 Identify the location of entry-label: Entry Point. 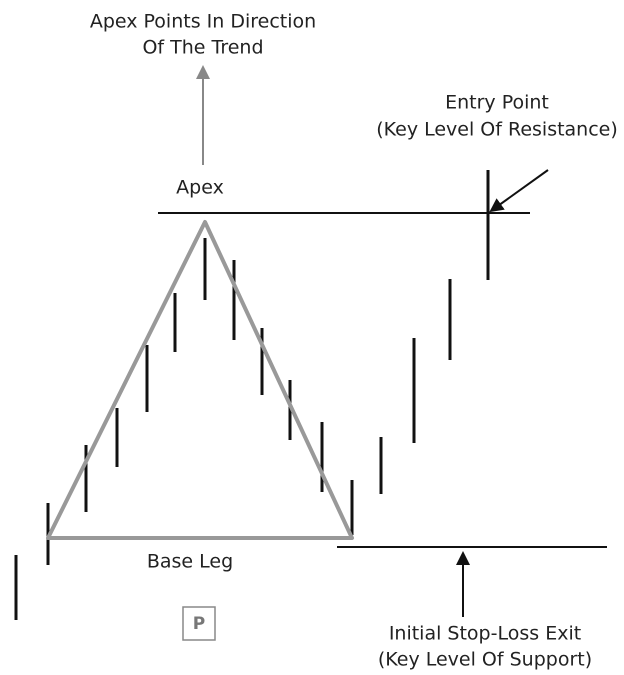
(497, 103).